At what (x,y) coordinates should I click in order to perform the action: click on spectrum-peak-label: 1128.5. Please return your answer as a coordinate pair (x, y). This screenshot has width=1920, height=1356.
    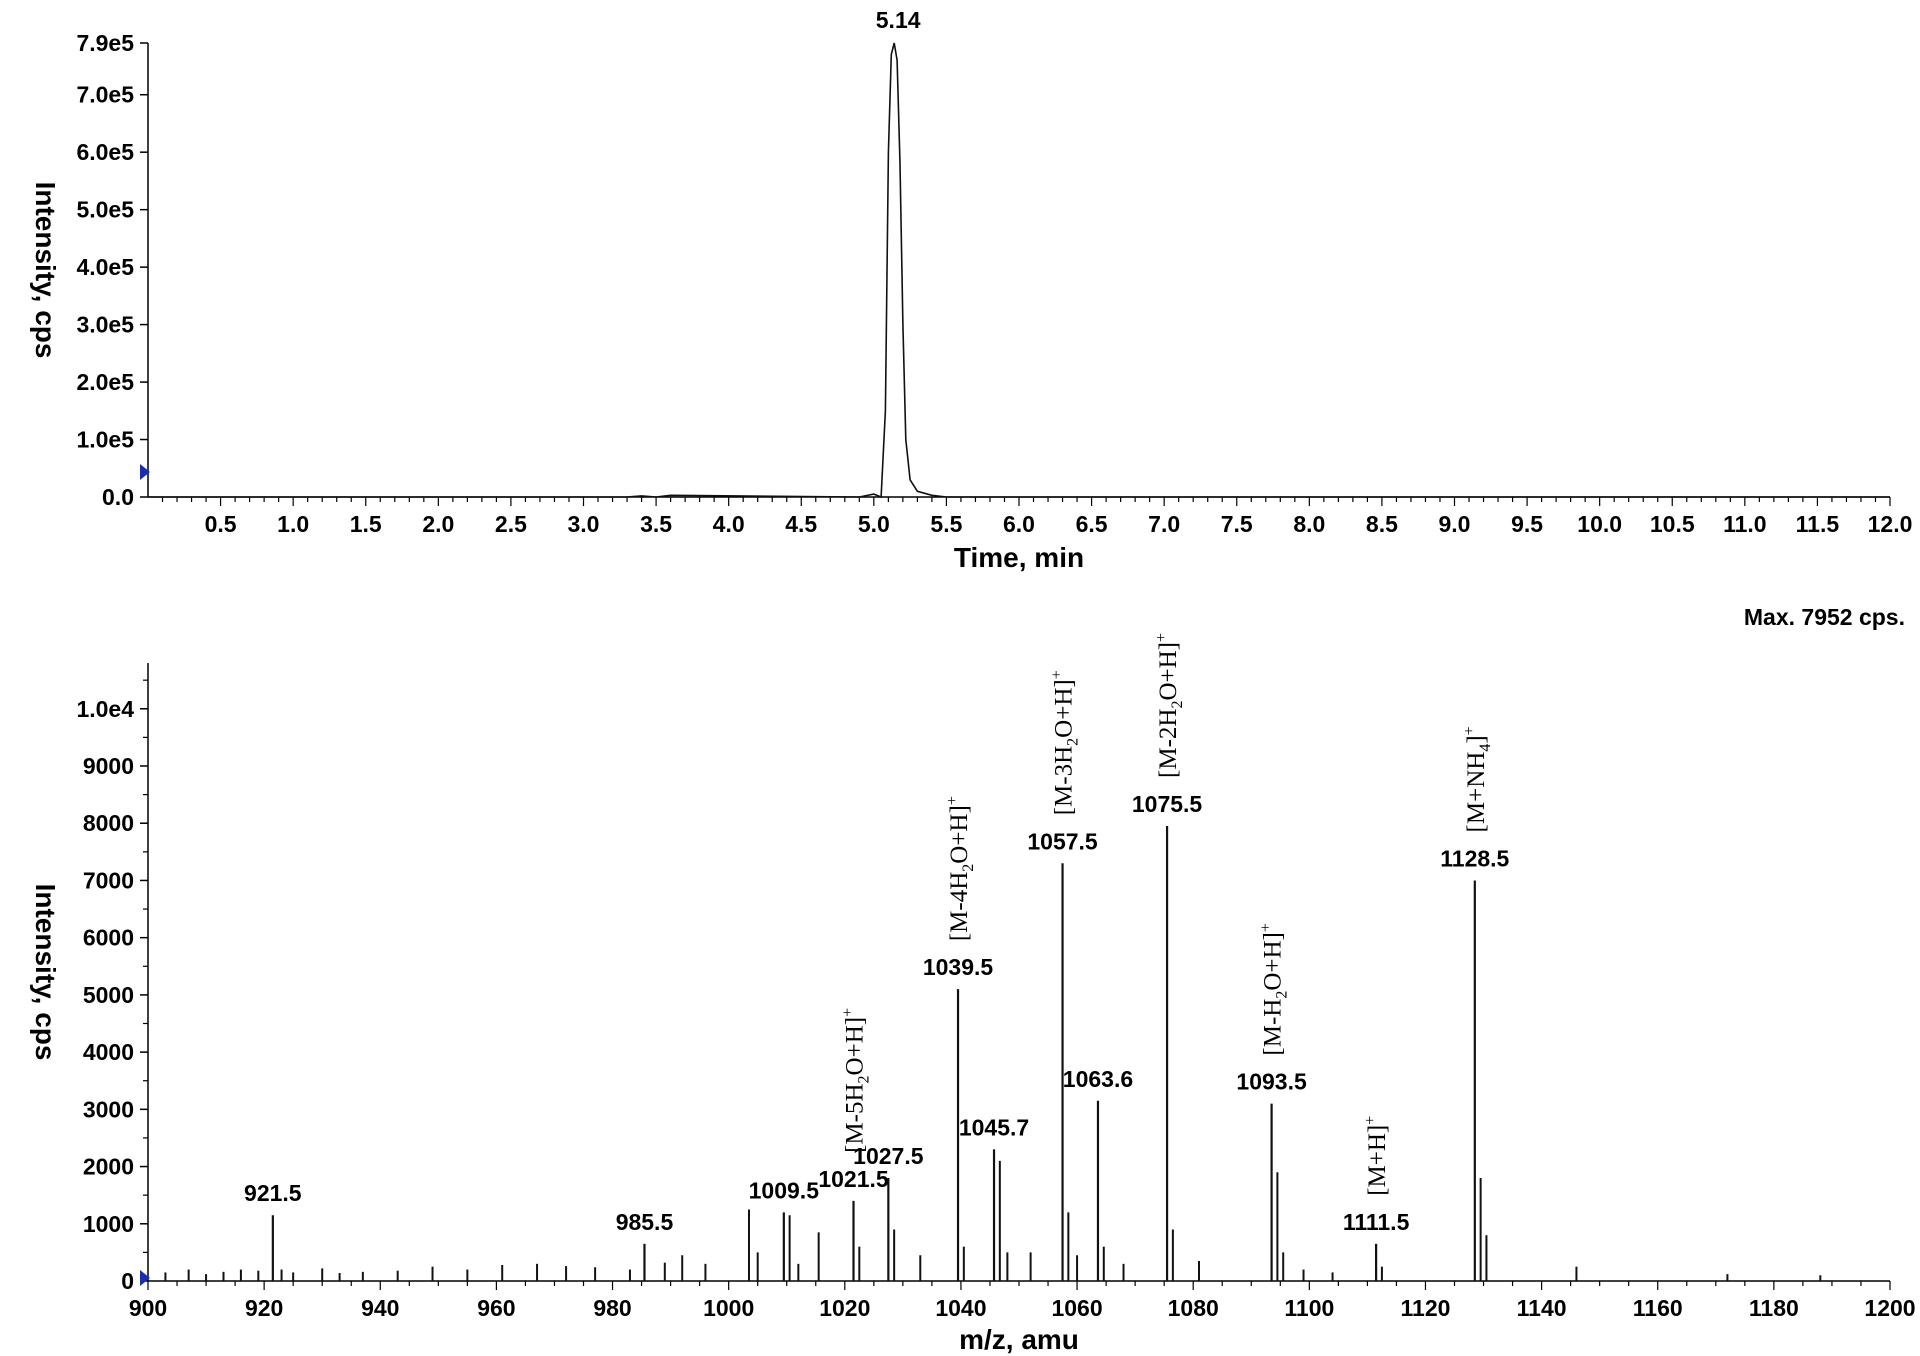
    Looking at the image, I should click on (1474, 858).